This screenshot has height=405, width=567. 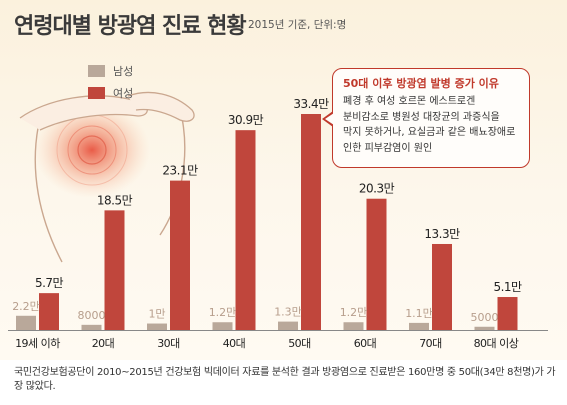 What do you see at coordinates (430, 343) in the screenshot?
I see `category-label: 70대` at bounding box center [430, 343].